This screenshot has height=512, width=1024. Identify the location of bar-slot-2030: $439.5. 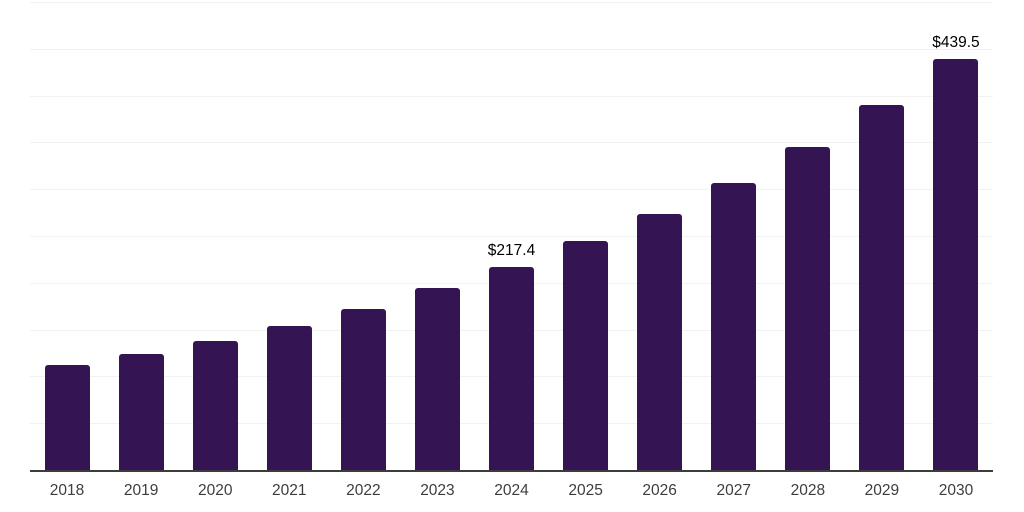
(956, 236).